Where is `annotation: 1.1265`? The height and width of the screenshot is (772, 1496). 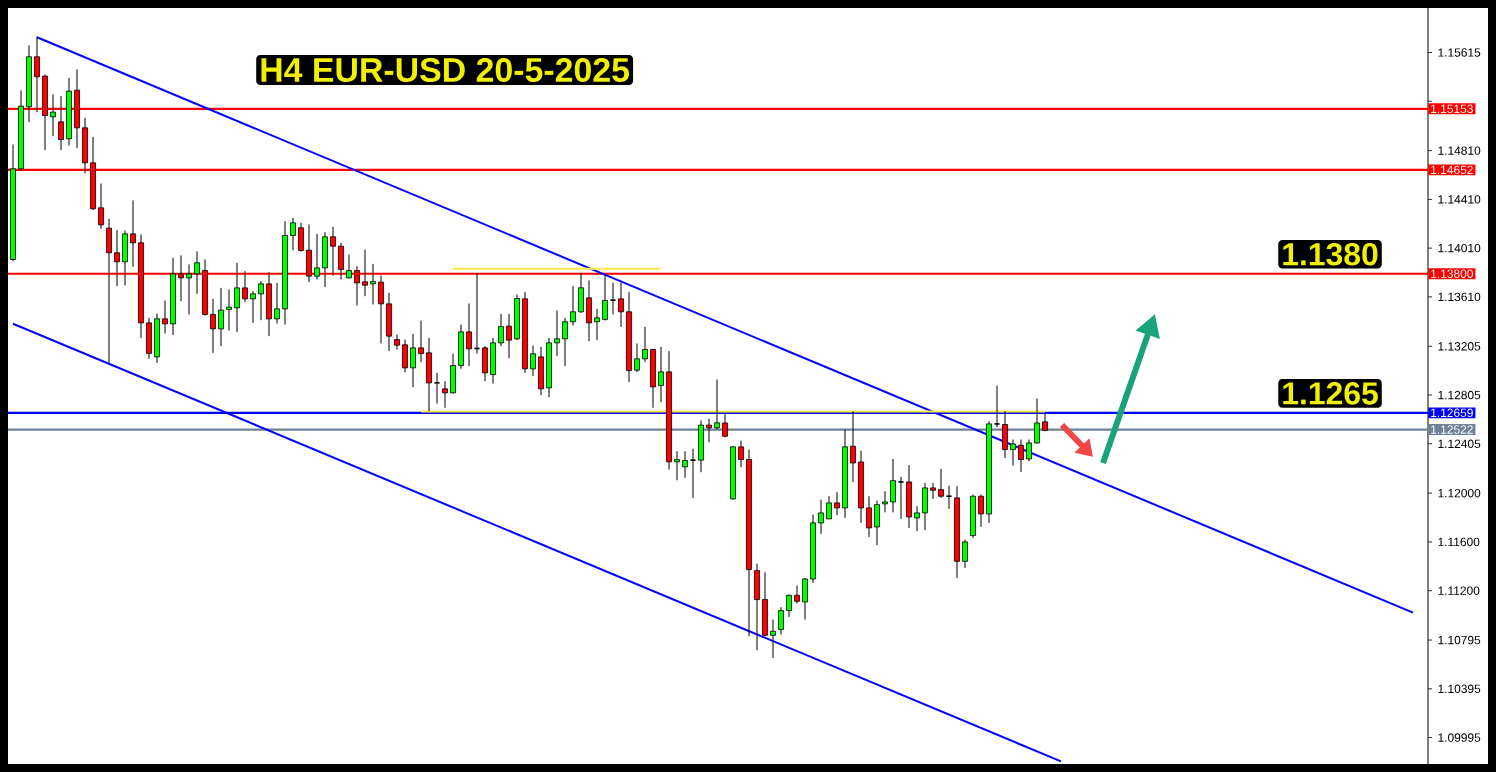
annotation: 1.1265 is located at coordinates (1330, 393).